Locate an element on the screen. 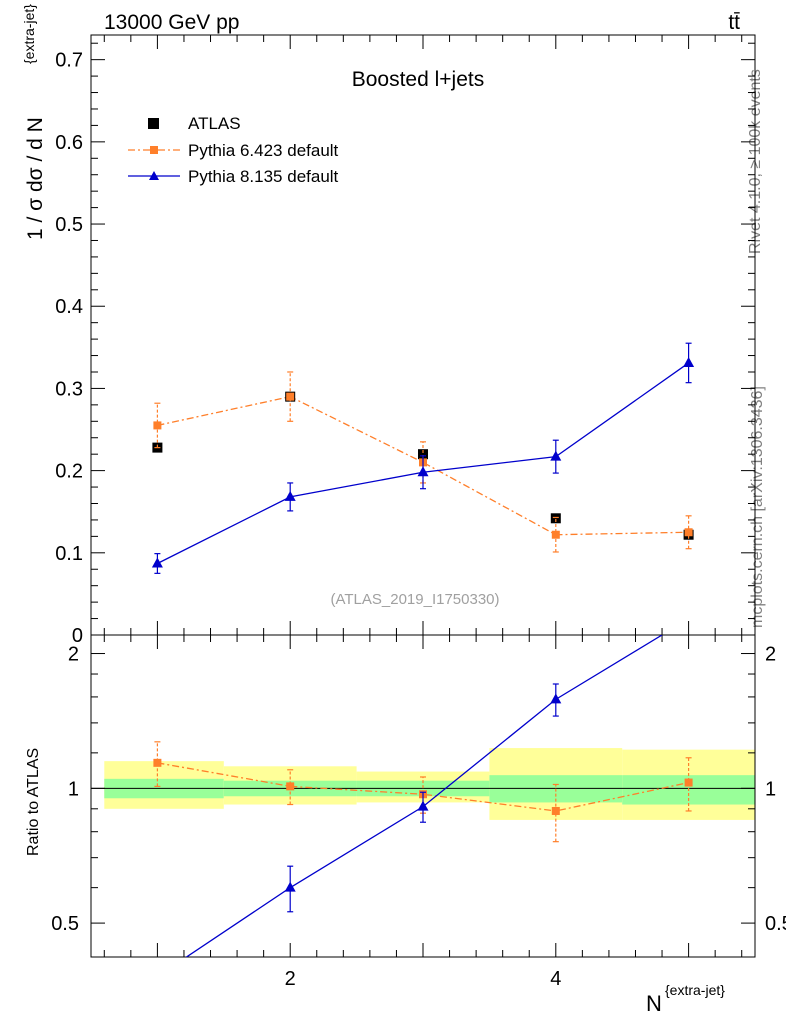 The image size is (786, 1024). legend-py6-marker is located at coordinates (154, 150).